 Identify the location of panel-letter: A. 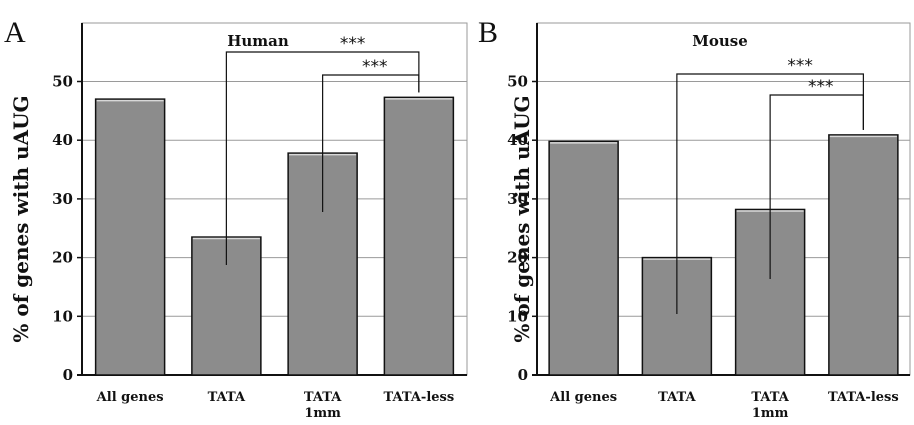
(15, 32).